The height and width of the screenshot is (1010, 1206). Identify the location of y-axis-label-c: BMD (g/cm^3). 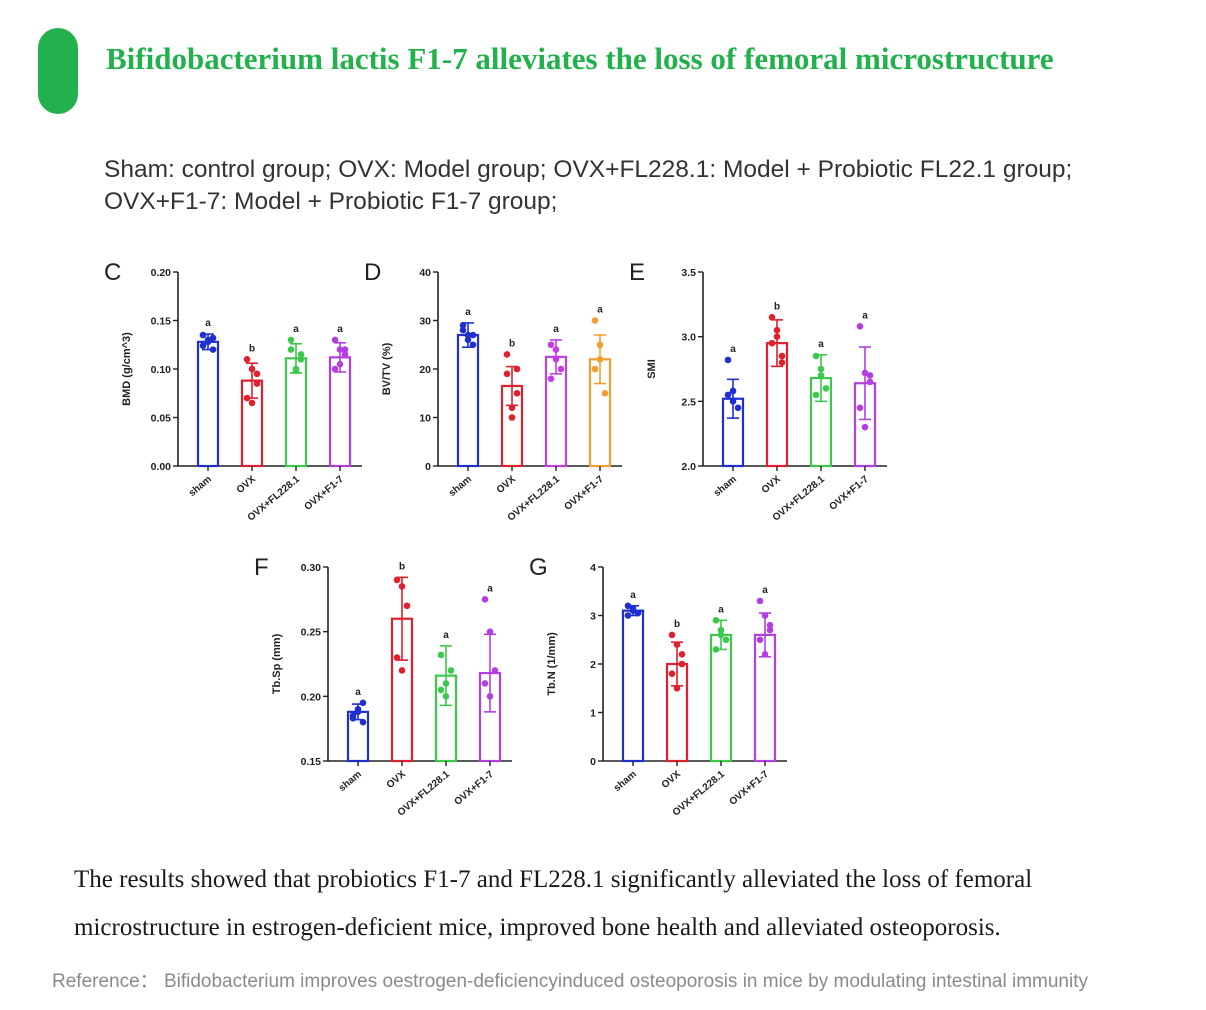
(127, 369).